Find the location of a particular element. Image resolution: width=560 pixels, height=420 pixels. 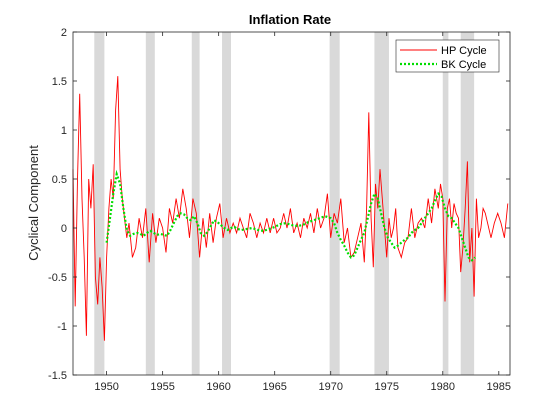

x-tick-label-1955: 1955 is located at coordinates (162, 387).